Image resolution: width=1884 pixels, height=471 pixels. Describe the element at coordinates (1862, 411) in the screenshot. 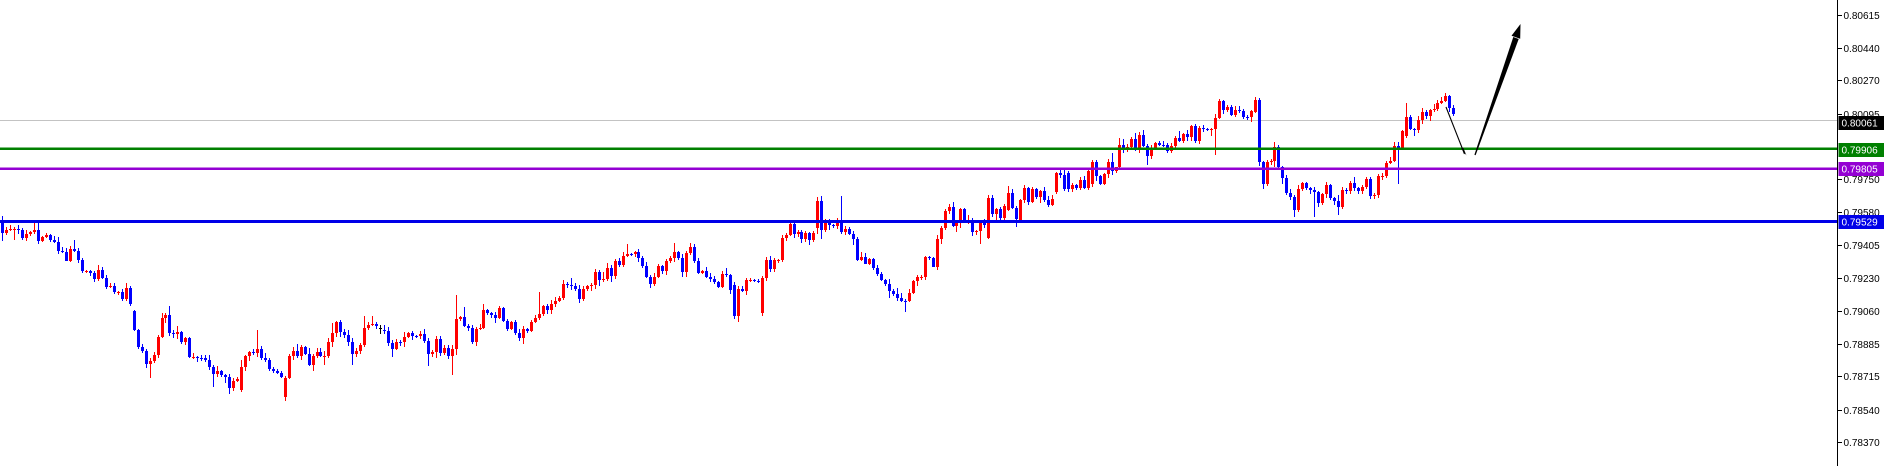

I see `svg-text: 0.78540` at that location.